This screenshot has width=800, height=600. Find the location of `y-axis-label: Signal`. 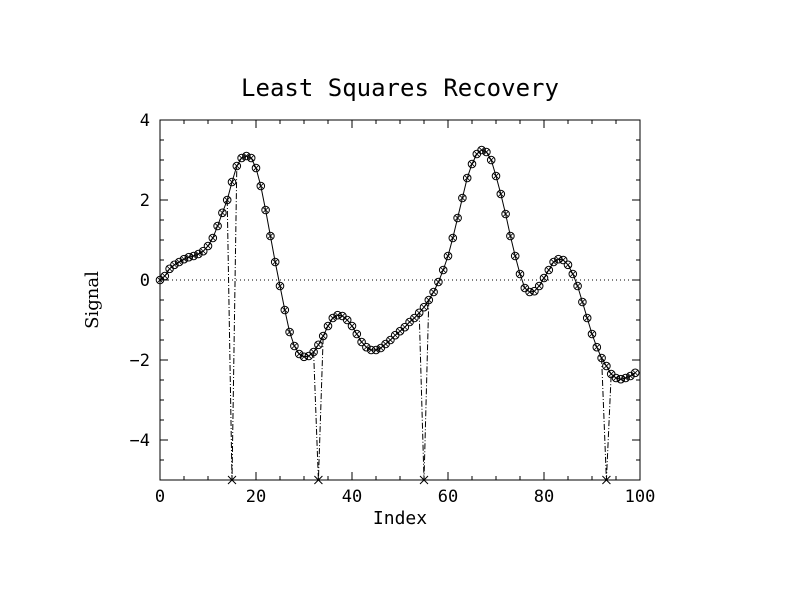

y-axis-label: Signal is located at coordinates (92, 300).